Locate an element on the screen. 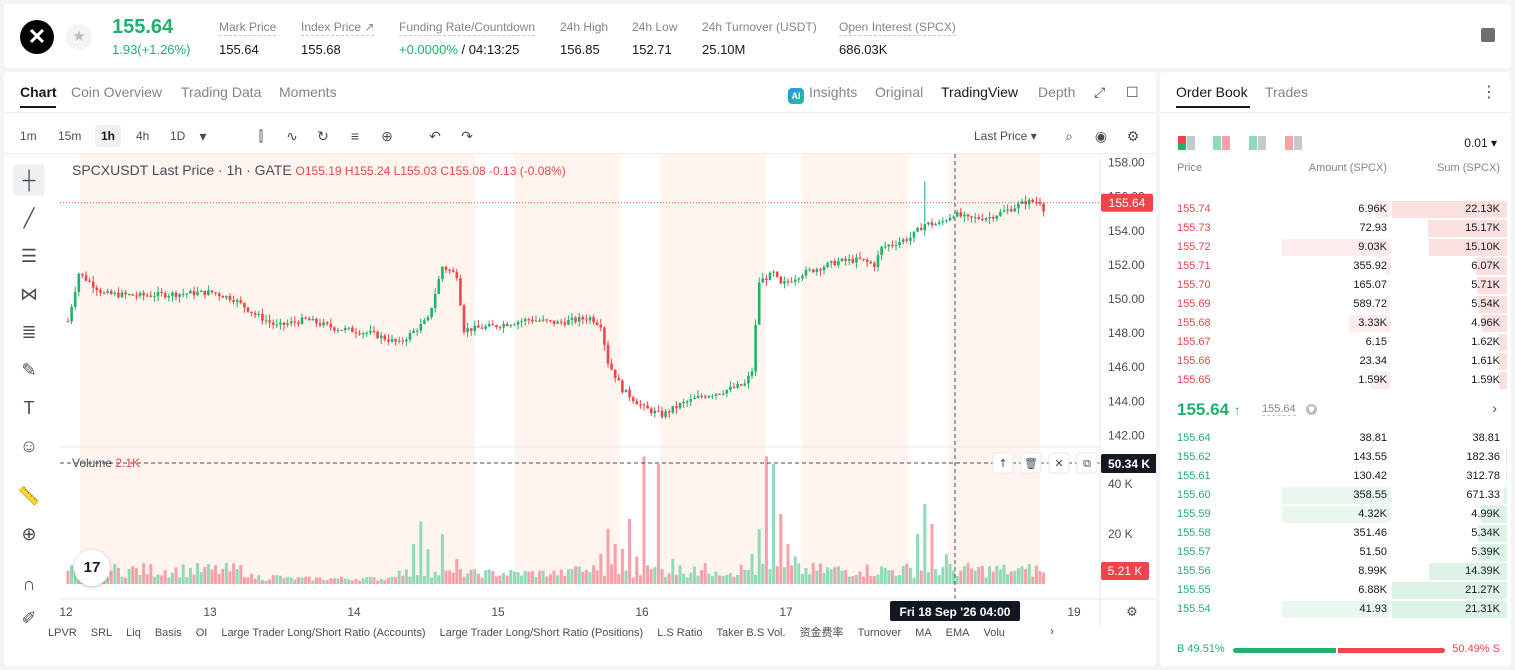 The image size is (1515, 670). brush-icon: ✎ is located at coordinates (29, 370).